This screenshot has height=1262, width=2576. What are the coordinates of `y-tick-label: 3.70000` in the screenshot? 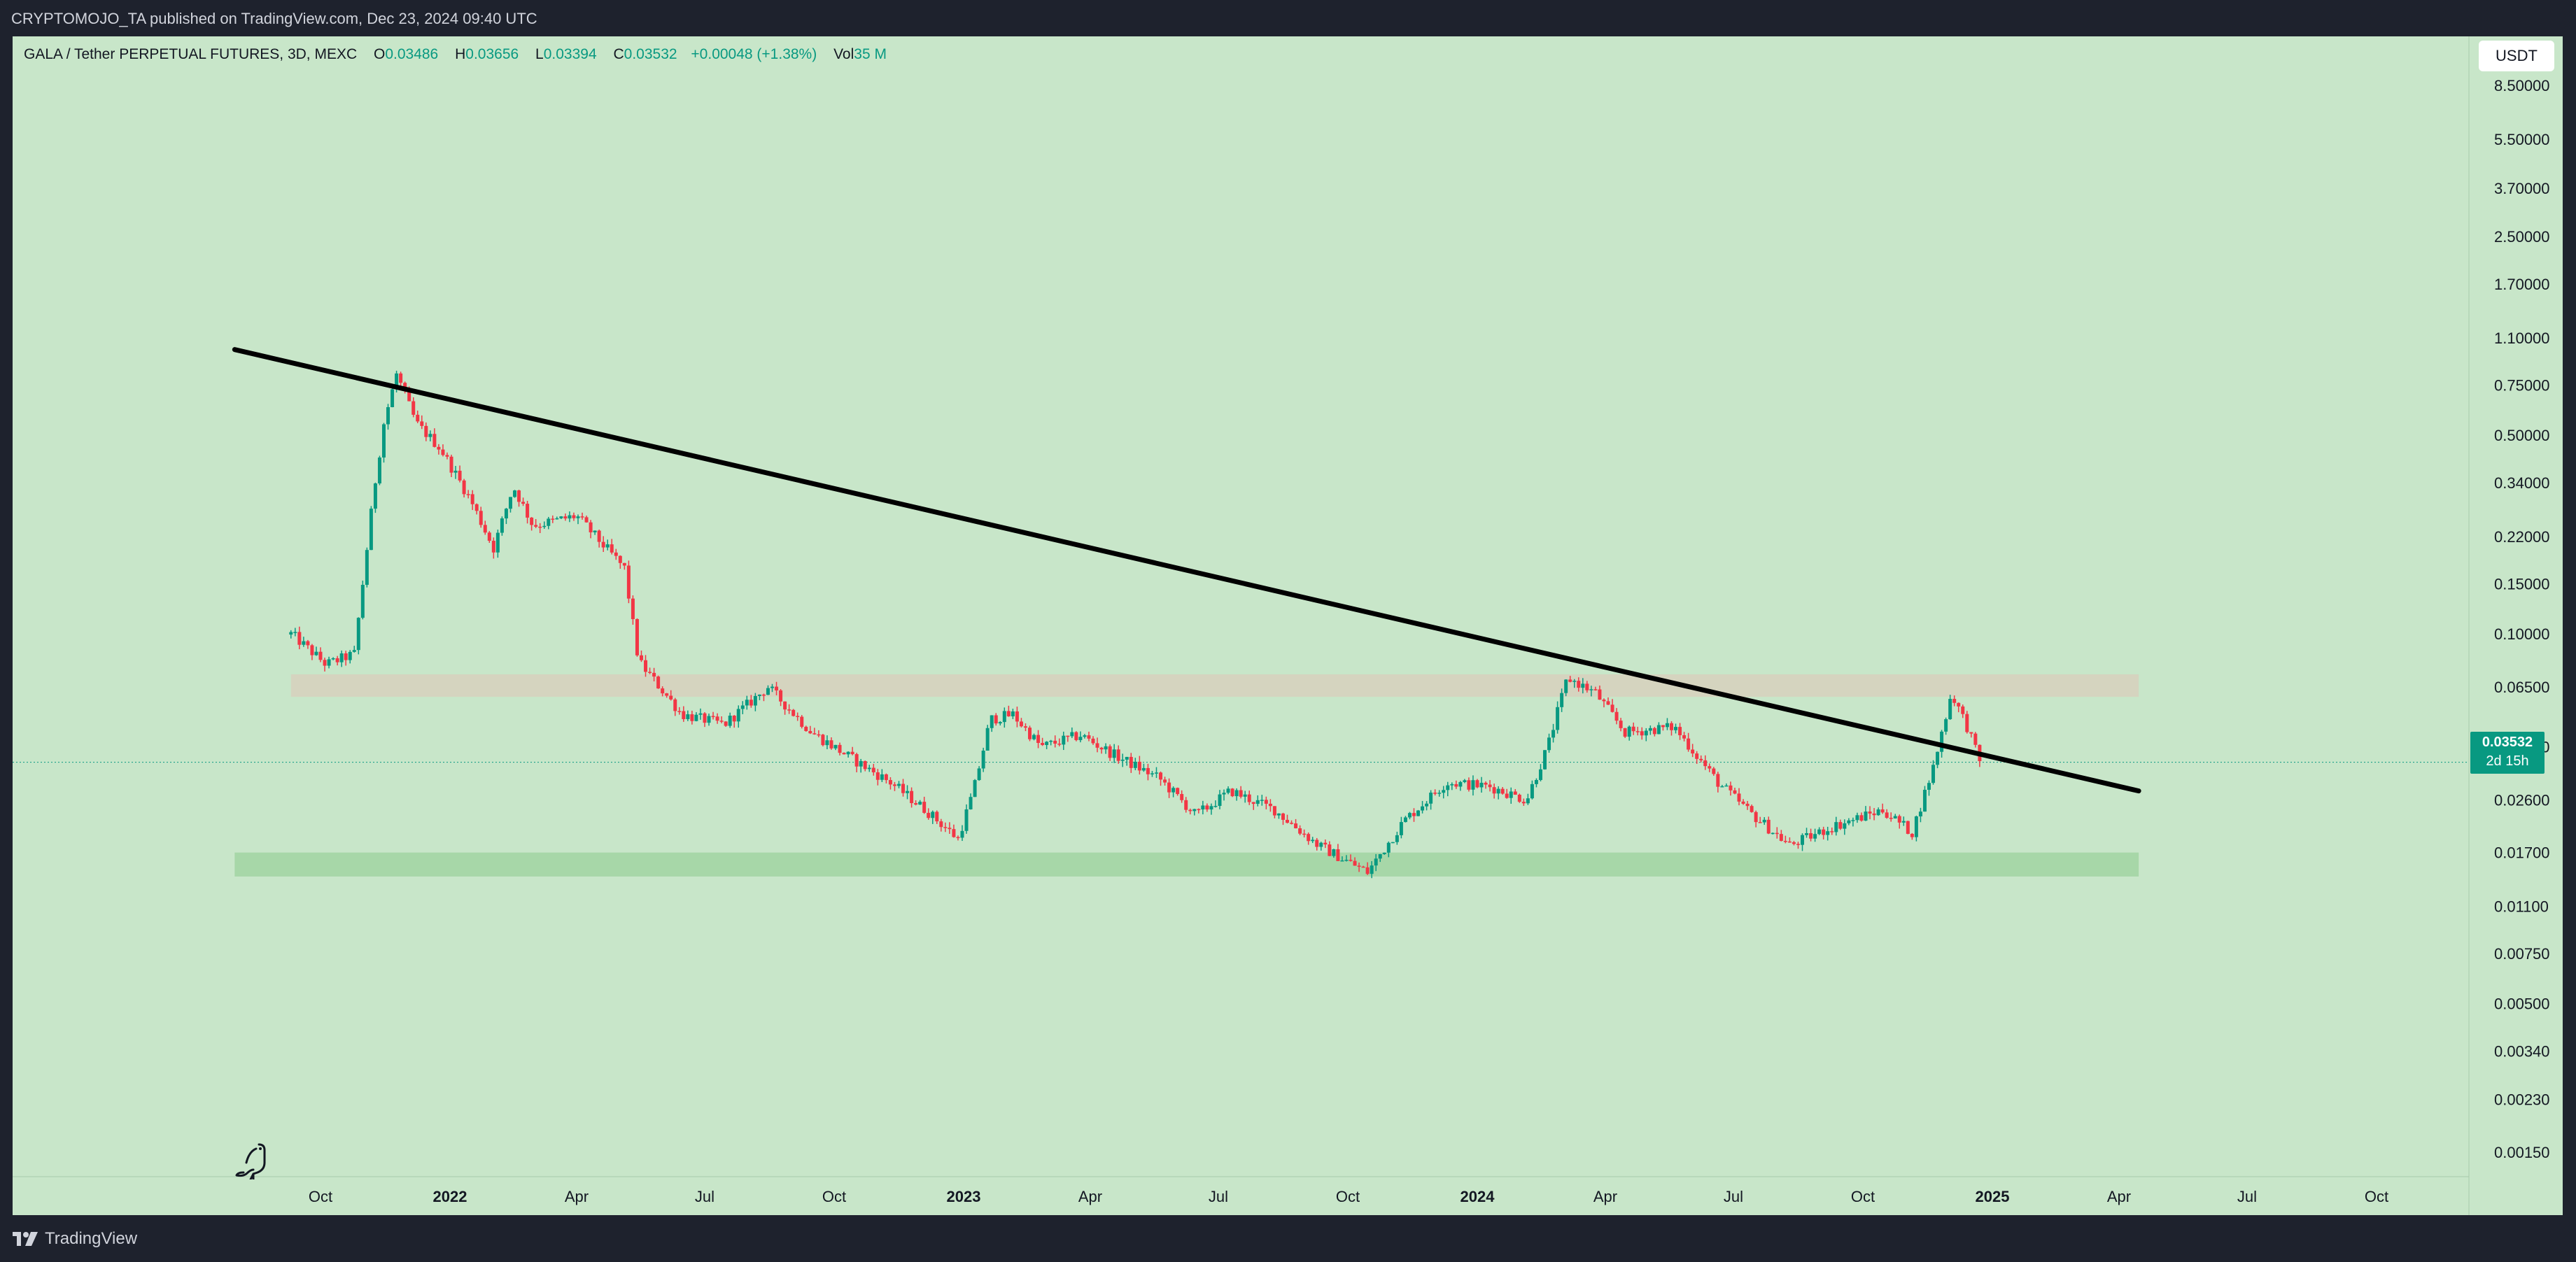 It's located at (2522, 188).